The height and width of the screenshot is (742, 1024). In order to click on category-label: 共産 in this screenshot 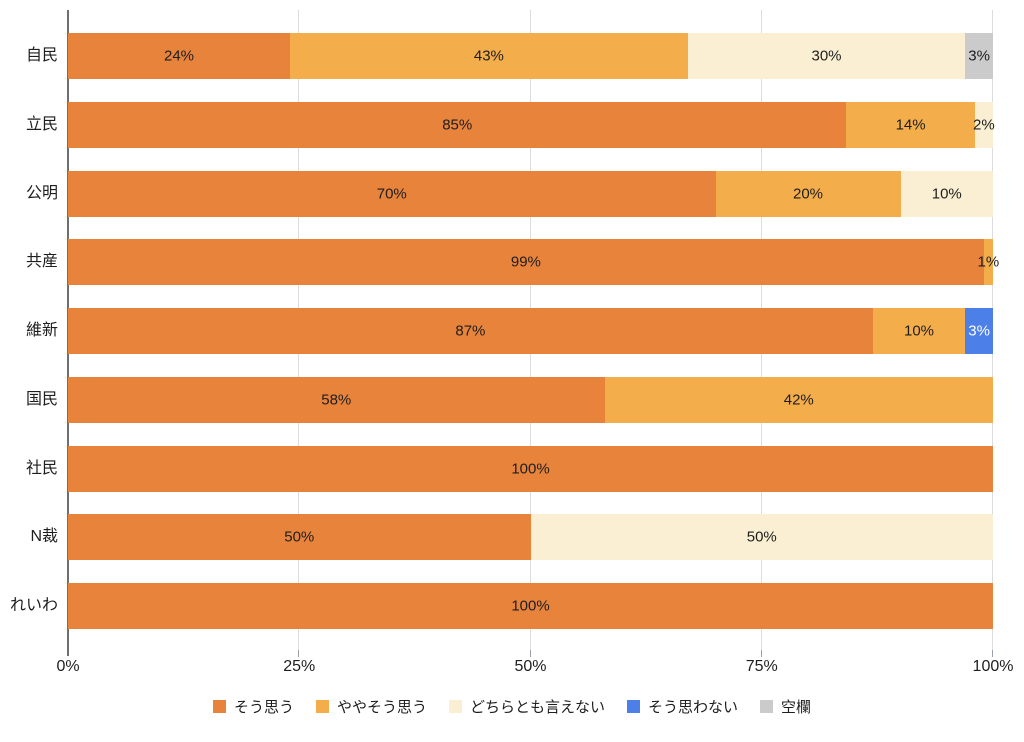, I will do `click(41, 262)`.